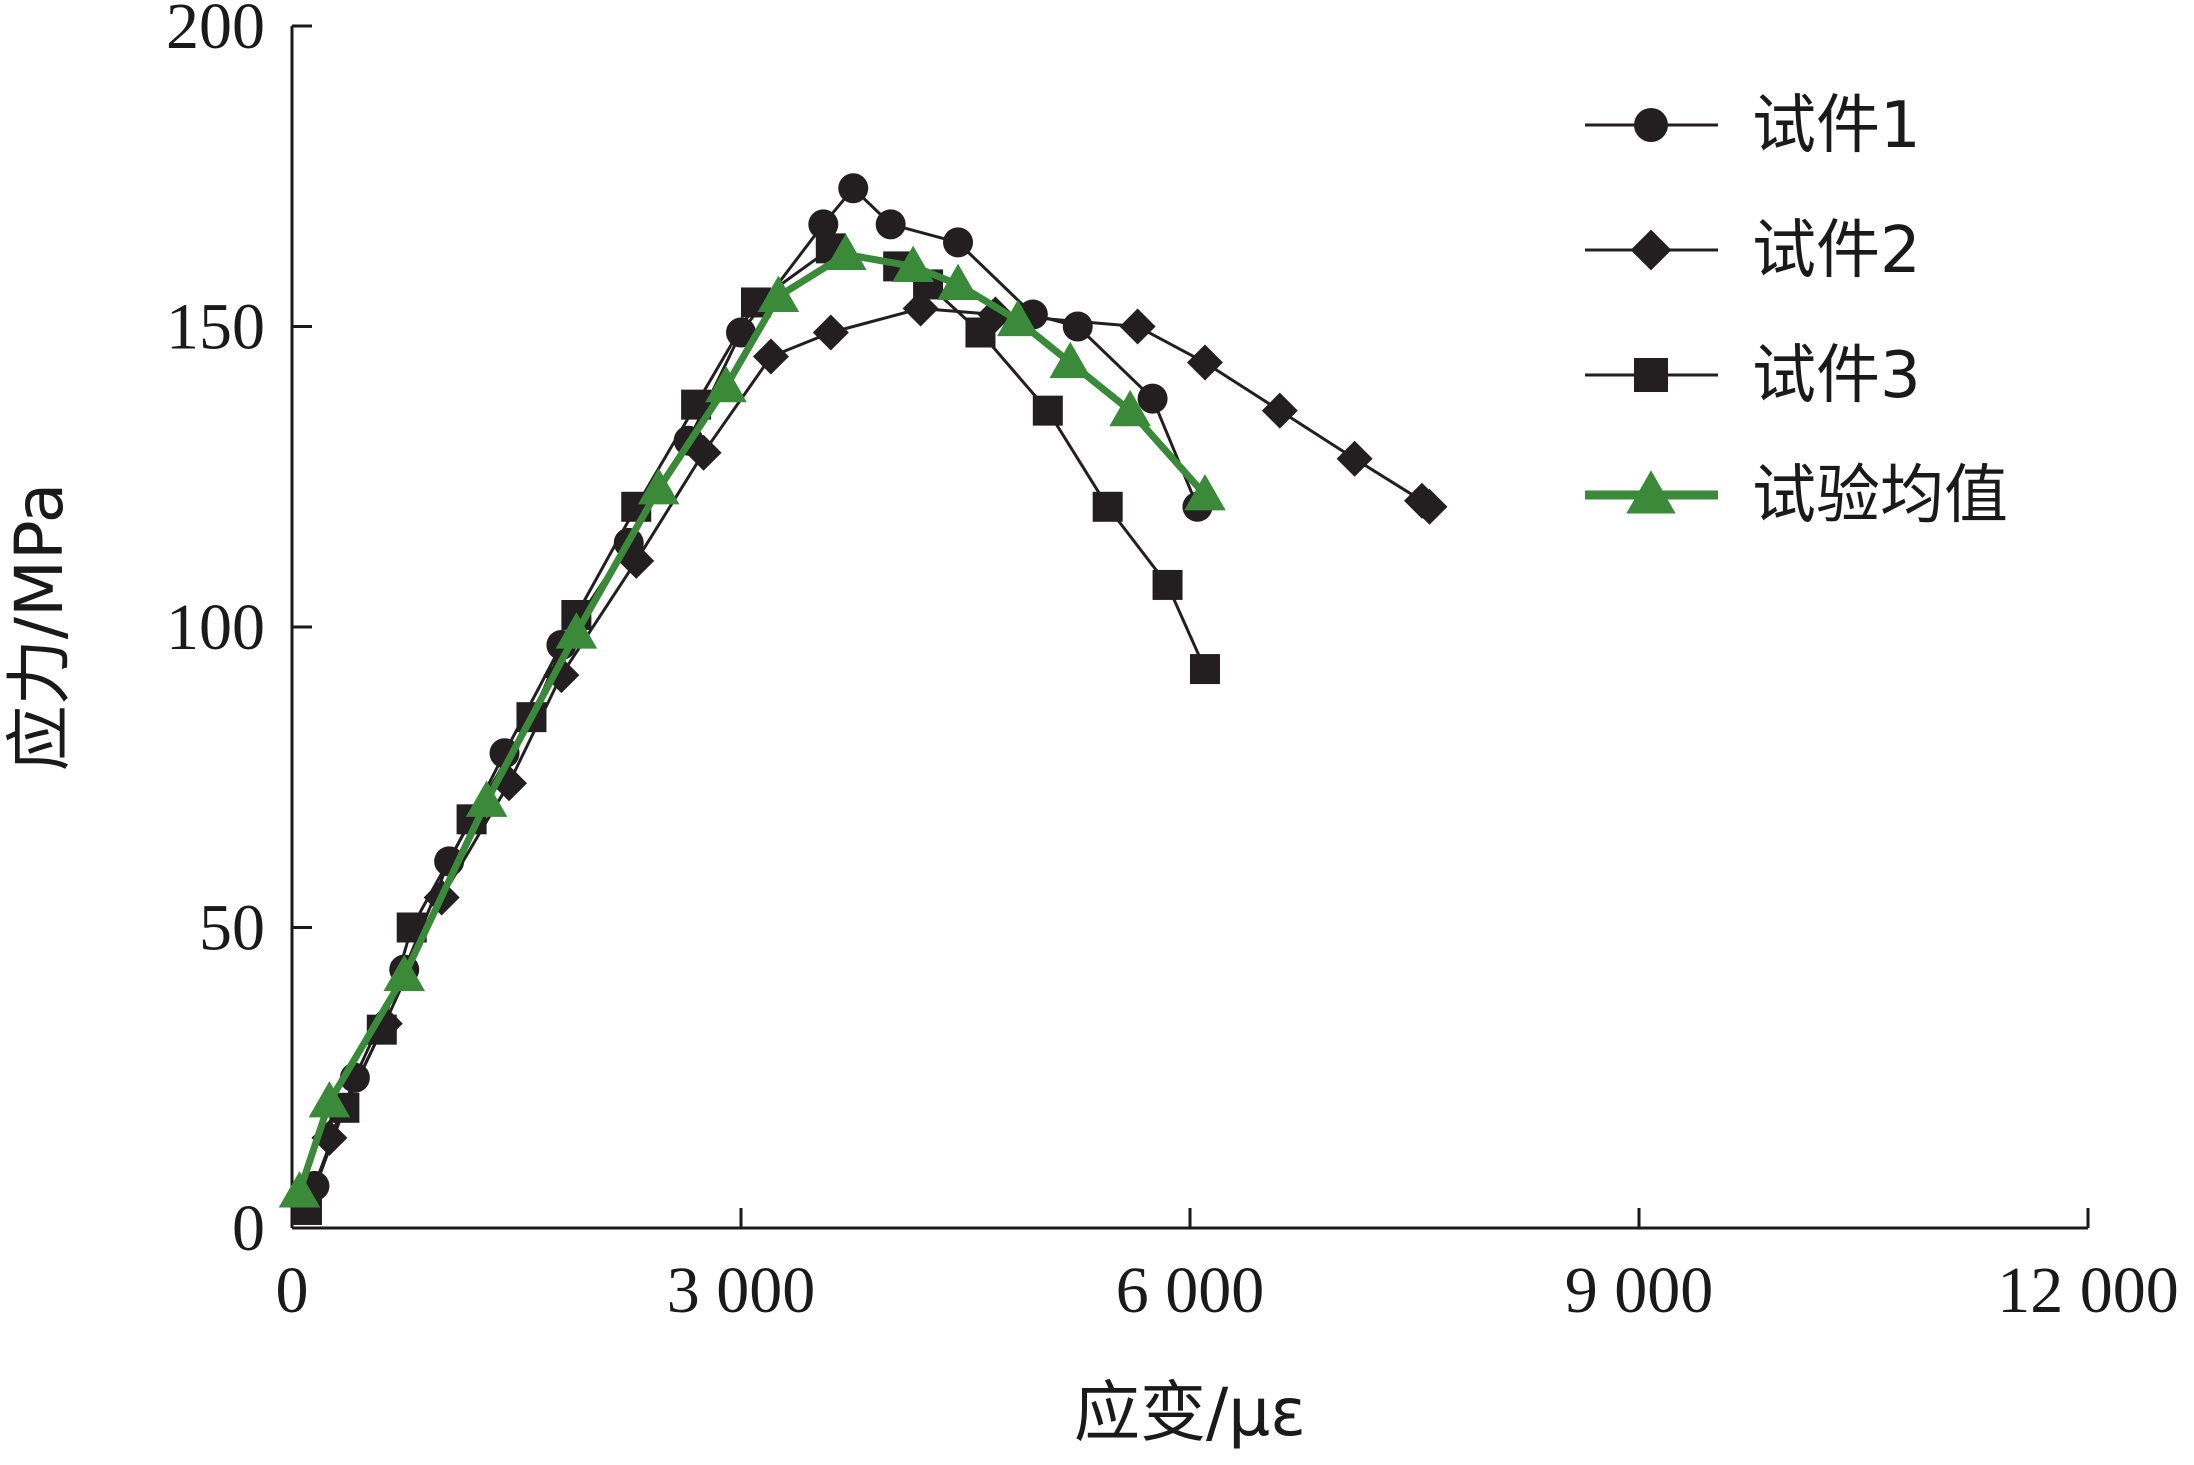  What do you see at coordinates (1190, 1412) in the screenshot?
I see `x-axis-title: 应变/με` at bounding box center [1190, 1412].